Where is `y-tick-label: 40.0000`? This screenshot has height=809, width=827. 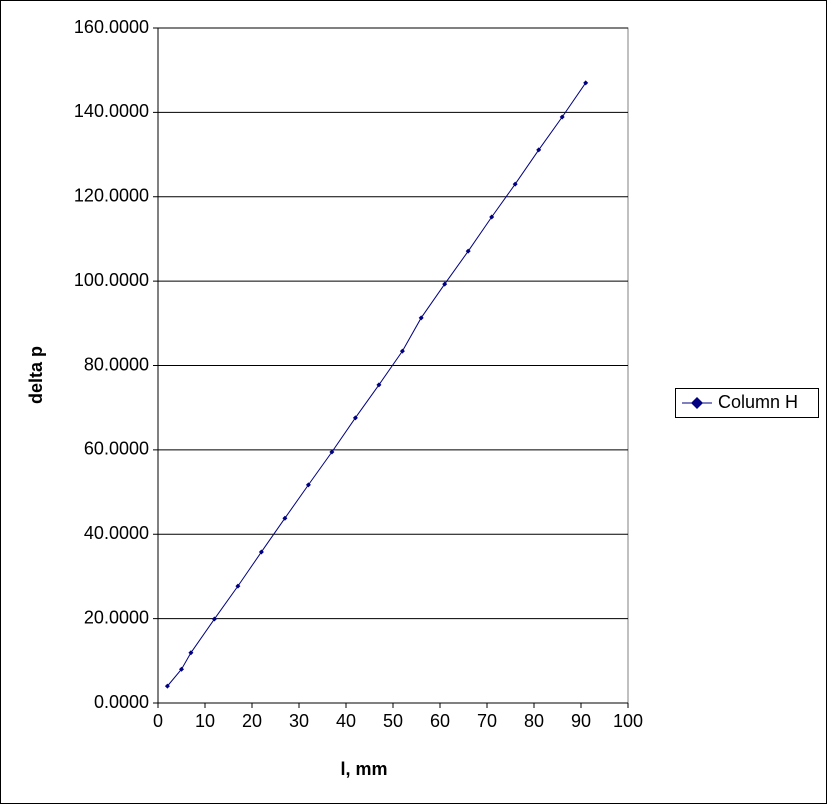 y-tick-label: 40.0000 is located at coordinates (116, 533).